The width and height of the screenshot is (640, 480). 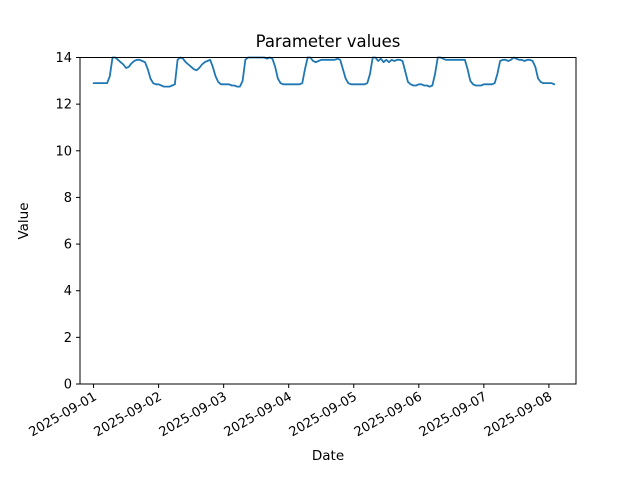 What do you see at coordinates (328, 456) in the screenshot?
I see `x-axis-label: Date` at bounding box center [328, 456].